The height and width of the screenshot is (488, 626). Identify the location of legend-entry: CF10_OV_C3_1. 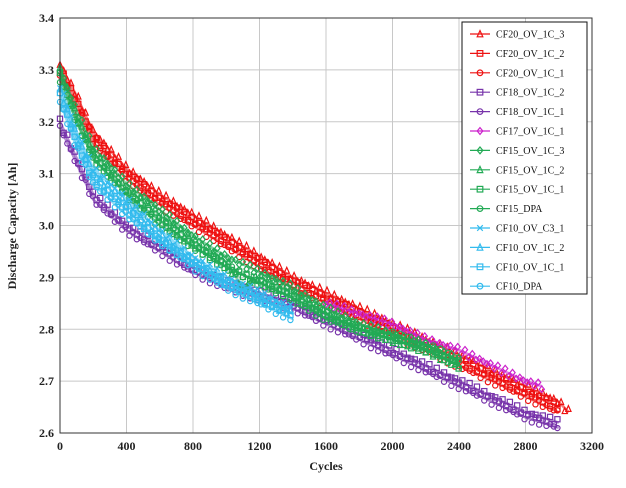
(517, 229).